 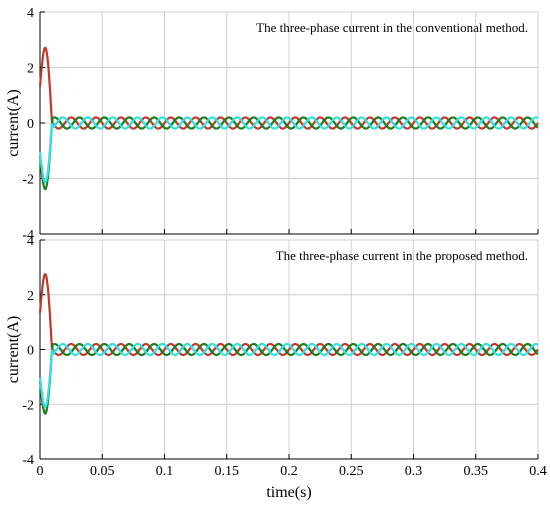 I want to click on x-tick-label: 0.15, so click(x=227, y=471).